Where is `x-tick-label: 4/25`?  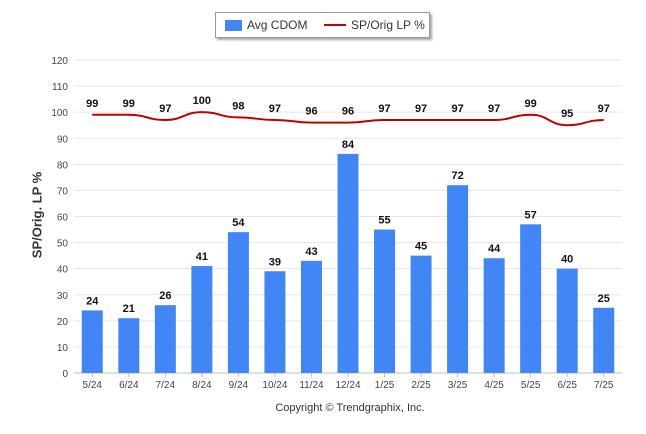 x-tick-label: 4/25 is located at coordinates (494, 385).